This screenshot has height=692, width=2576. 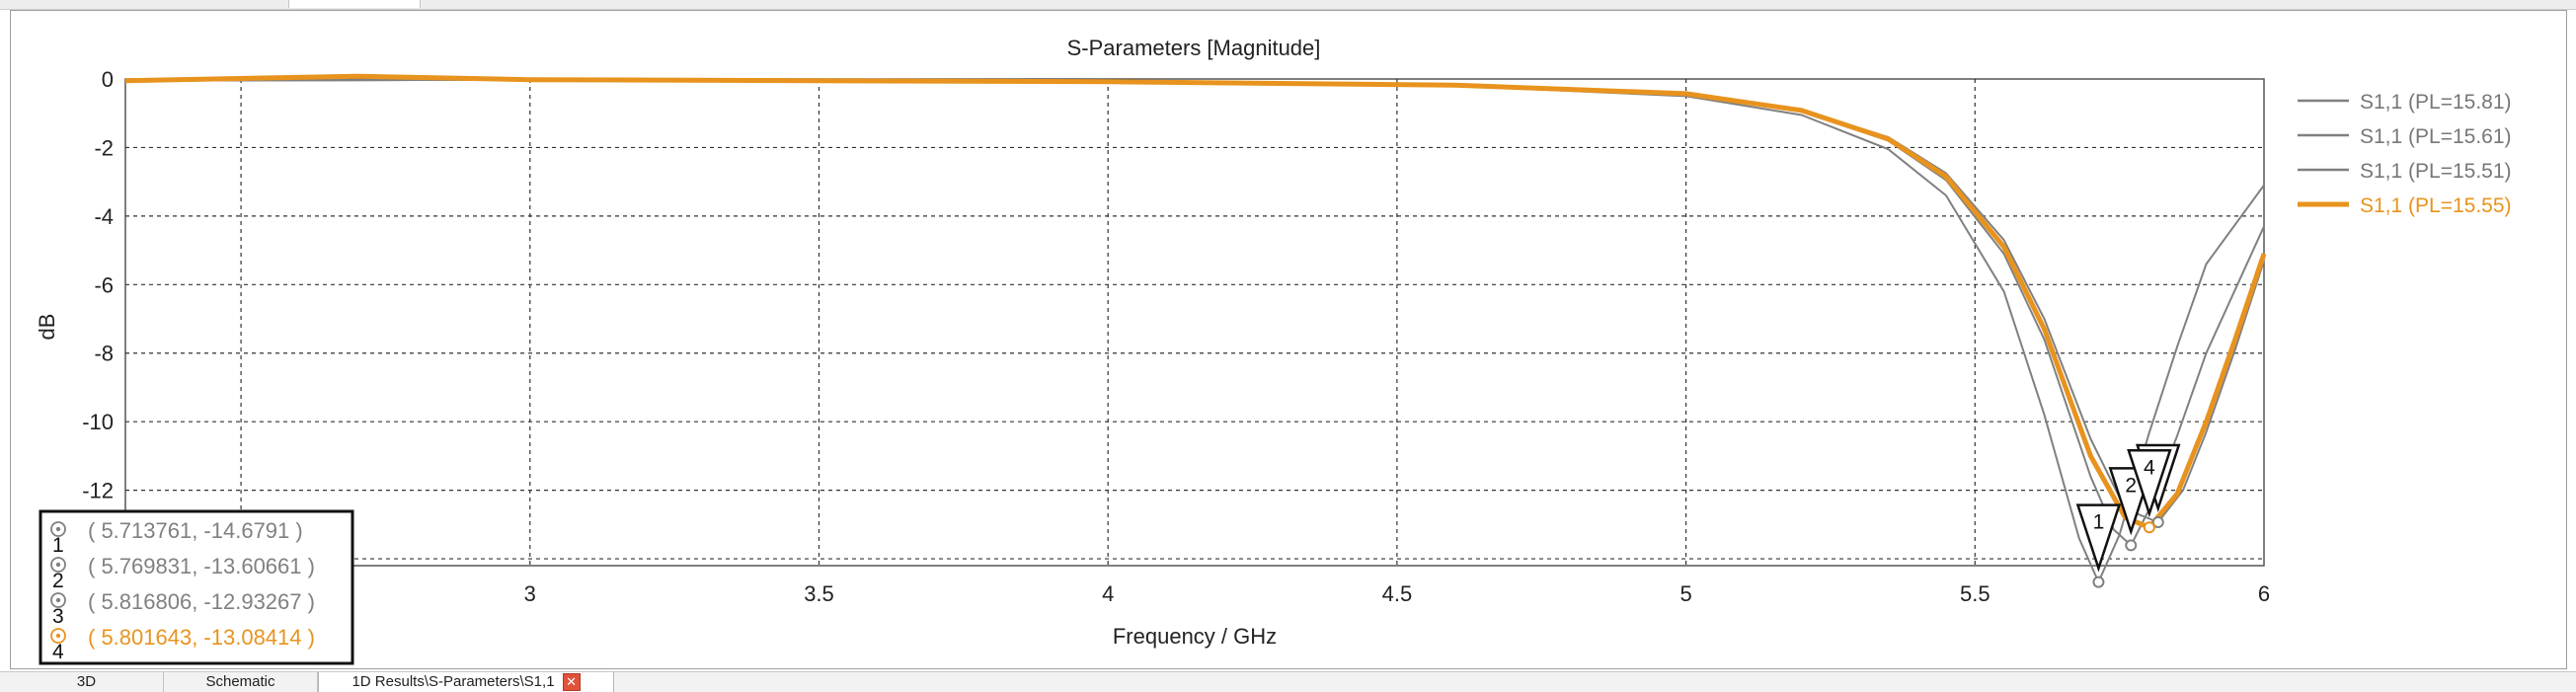 I want to click on x-tick-label: 3.5, so click(x=819, y=593).